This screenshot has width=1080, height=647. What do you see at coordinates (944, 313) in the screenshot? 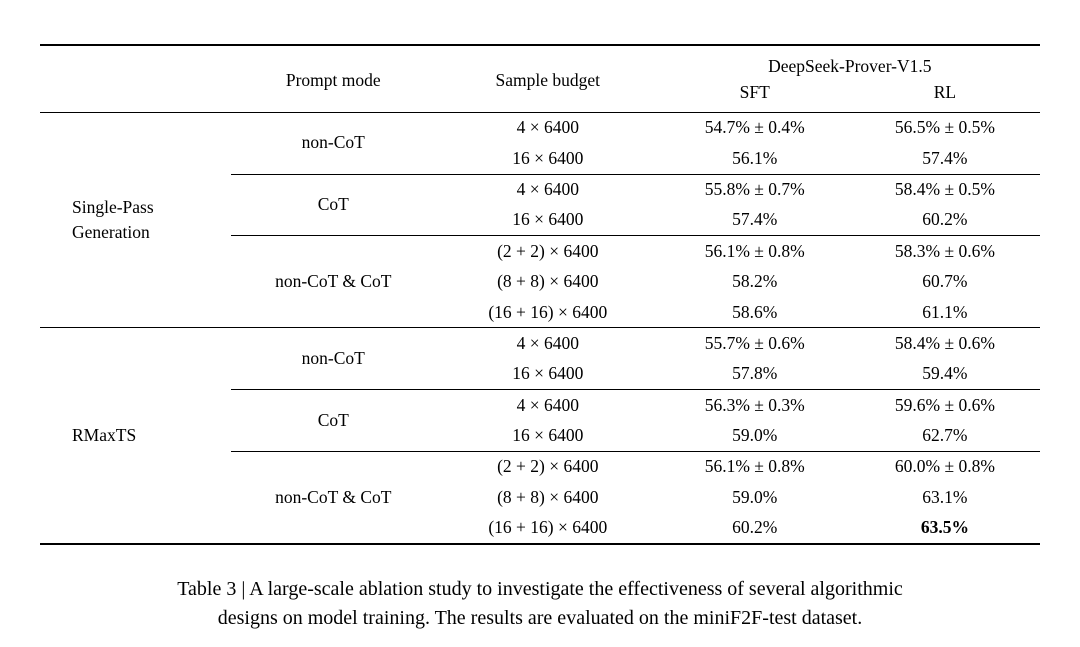
I see `rl-value: 61.1%` at bounding box center [944, 313].